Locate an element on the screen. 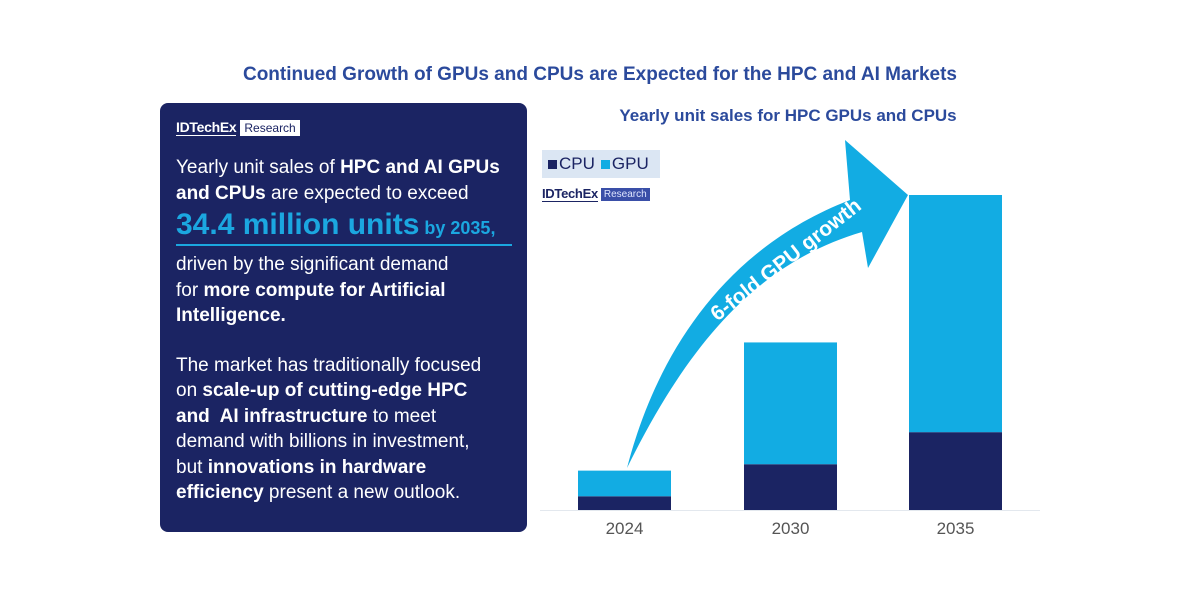 The image size is (1200, 600). x-tick-label: 2024 is located at coordinates (625, 528).